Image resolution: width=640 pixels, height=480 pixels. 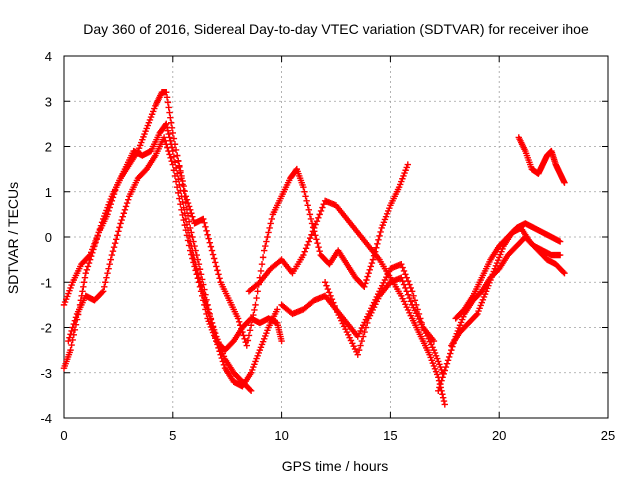 What do you see at coordinates (335, 466) in the screenshot?
I see `x-axis-title: GPS time / hours` at bounding box center [335, 466].